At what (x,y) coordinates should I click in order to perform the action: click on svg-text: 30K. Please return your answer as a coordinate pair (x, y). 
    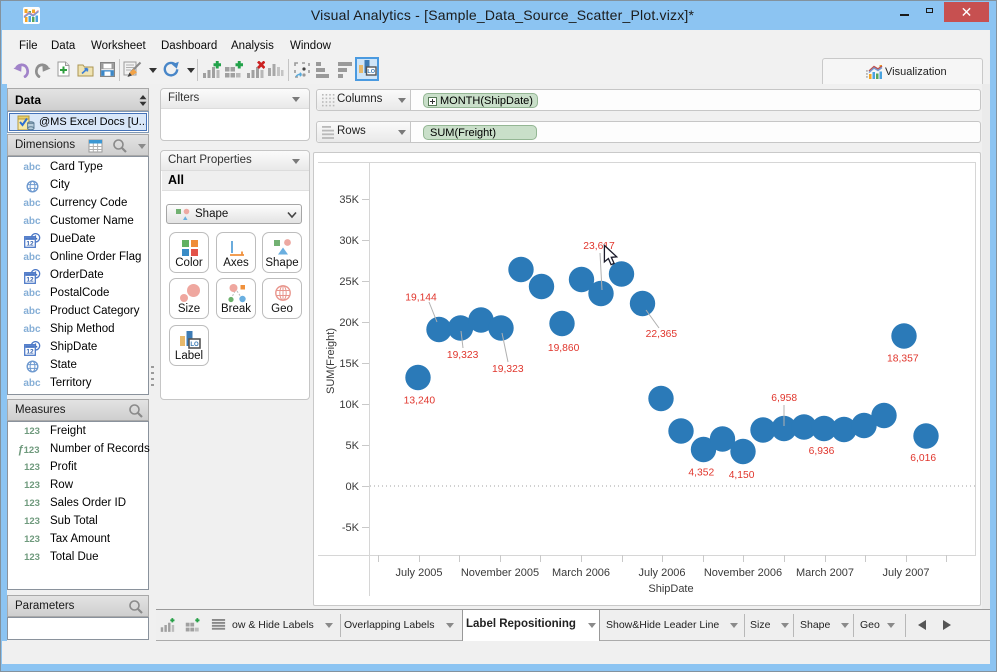
    Looking at the image, I should click on (349, 241).